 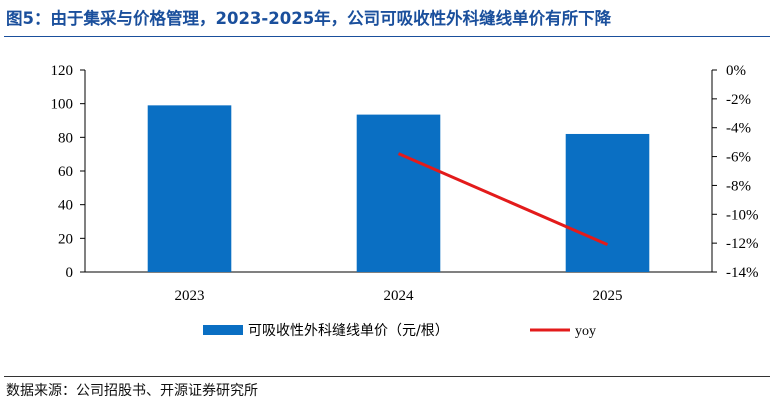 I want to click on legend-bar-swatch, so click(x=223, y=330).